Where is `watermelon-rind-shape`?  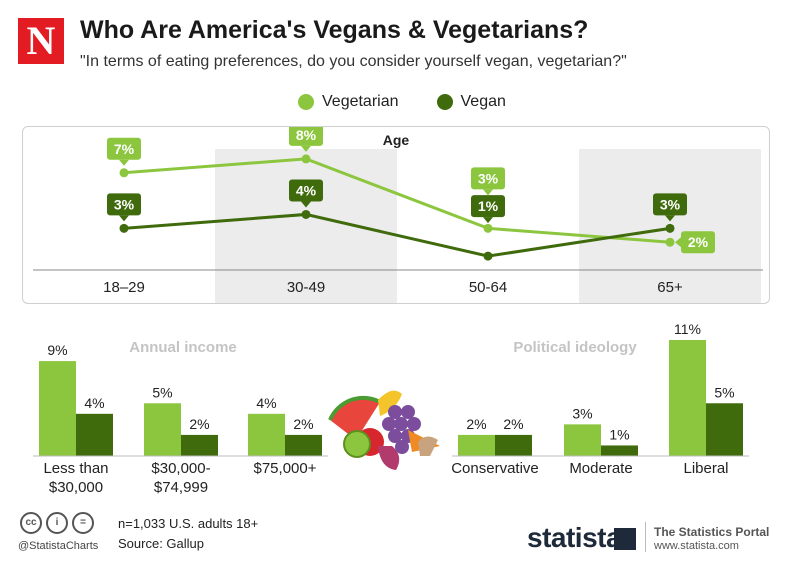 watermelon-rind-shape is located at coordinates (354, 408).